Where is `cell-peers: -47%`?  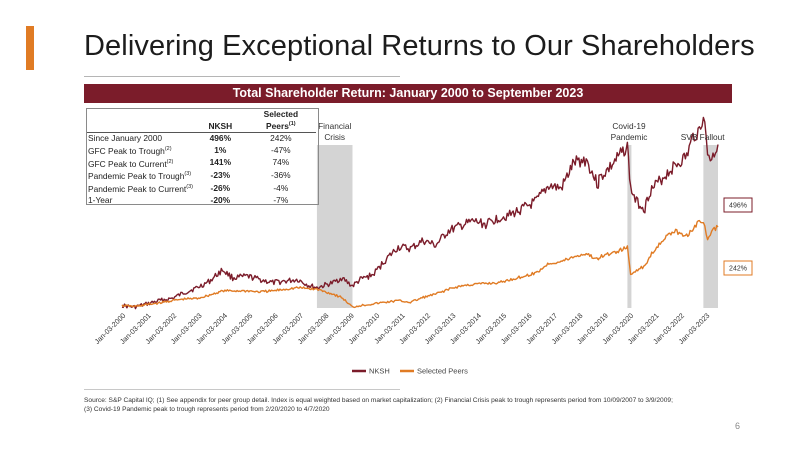 cell-peers: -47% is located at coordinates (281, 149).